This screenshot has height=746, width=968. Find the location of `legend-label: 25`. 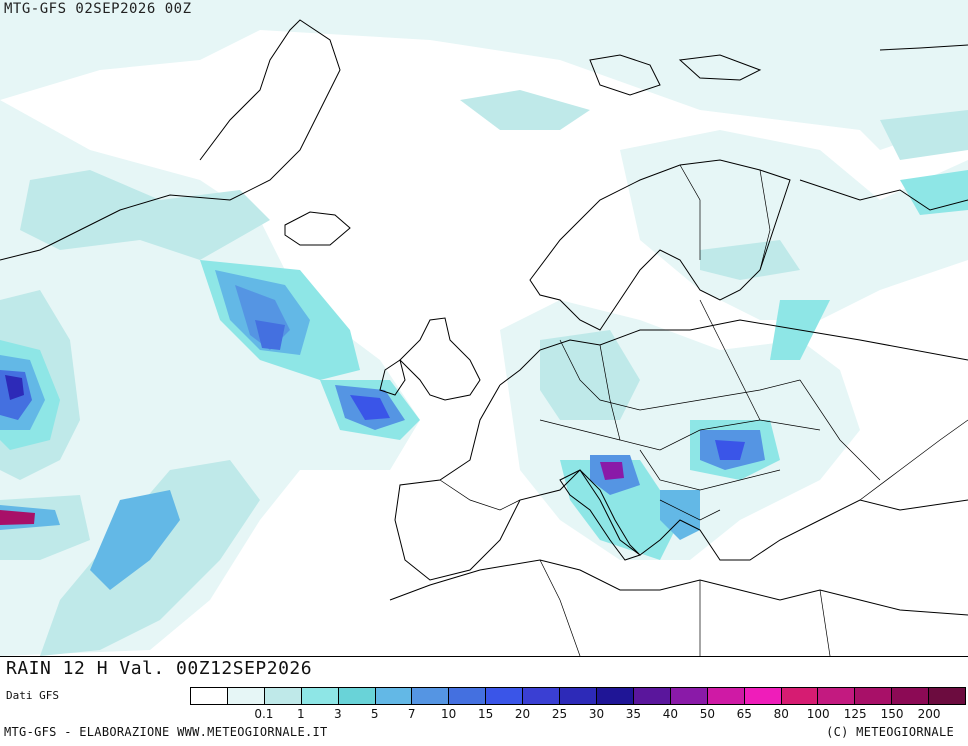

legend-label: 25 is located at coordinates (559, 714).